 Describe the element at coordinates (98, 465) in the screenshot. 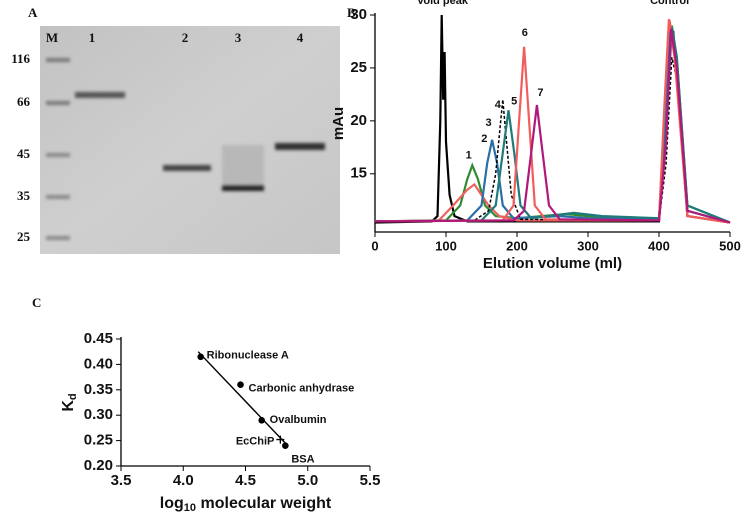

I see `y-tick-label: 0.20` at that location.